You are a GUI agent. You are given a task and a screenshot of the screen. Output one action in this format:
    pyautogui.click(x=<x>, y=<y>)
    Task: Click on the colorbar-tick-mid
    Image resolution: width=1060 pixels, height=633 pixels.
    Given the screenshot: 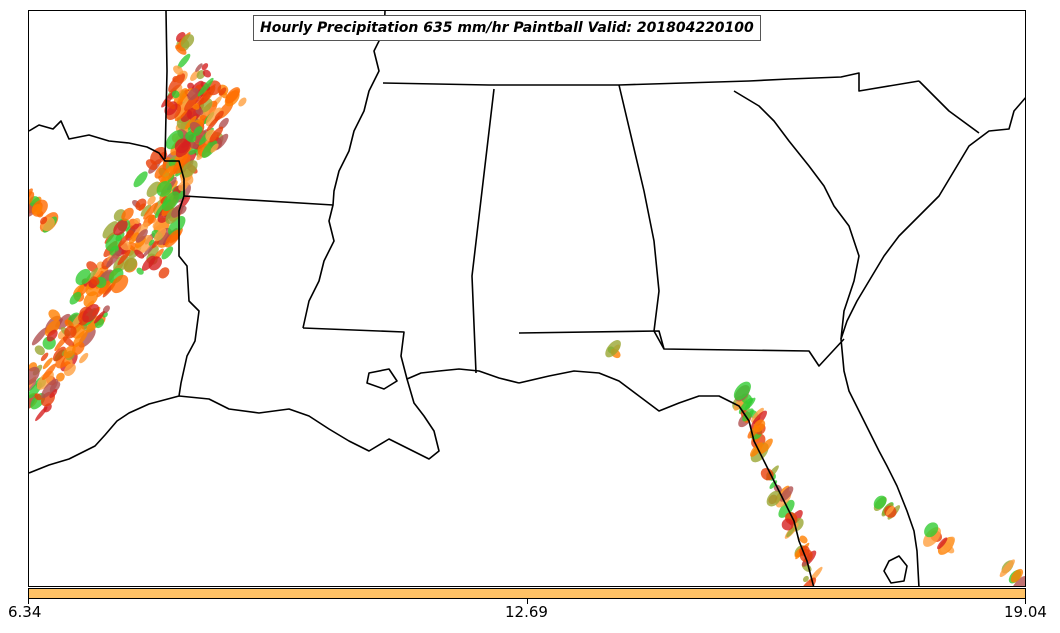 What is the action you would take?
    pyautogui.click(x=527, y=601)
    